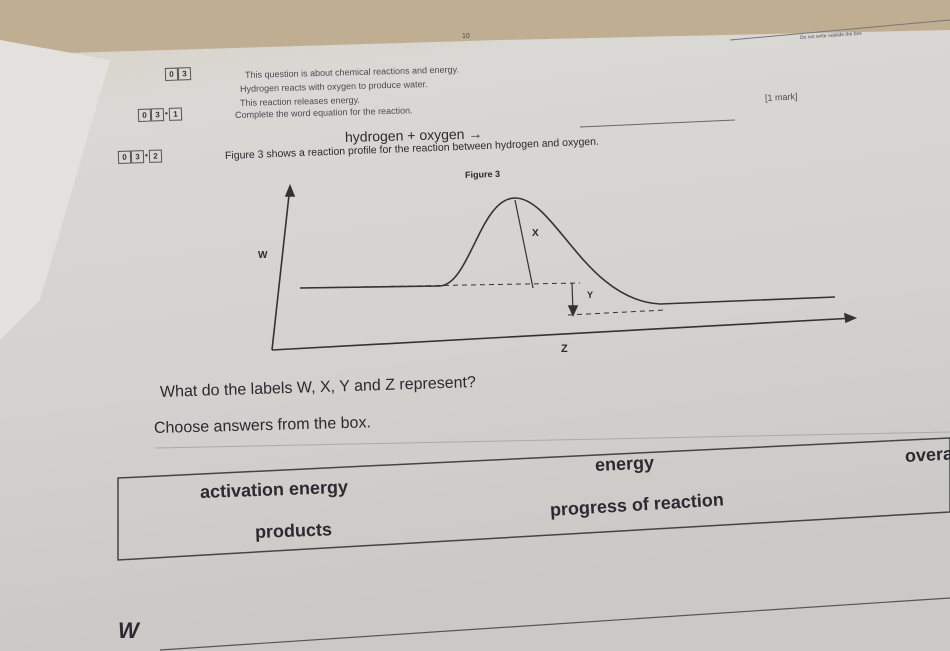 The height and width of the screenshot is (651, 950). I want to click on page-number: 10, so click(466, 36).